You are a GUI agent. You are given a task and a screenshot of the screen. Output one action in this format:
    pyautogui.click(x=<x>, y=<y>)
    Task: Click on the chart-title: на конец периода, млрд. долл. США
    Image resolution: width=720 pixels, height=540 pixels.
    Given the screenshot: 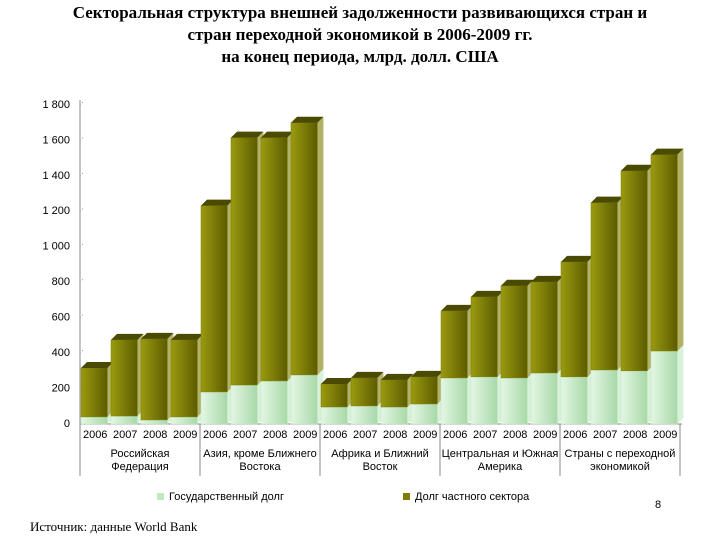 What is the action you would take?
    pyautogui.click(x=360, y=56)
    